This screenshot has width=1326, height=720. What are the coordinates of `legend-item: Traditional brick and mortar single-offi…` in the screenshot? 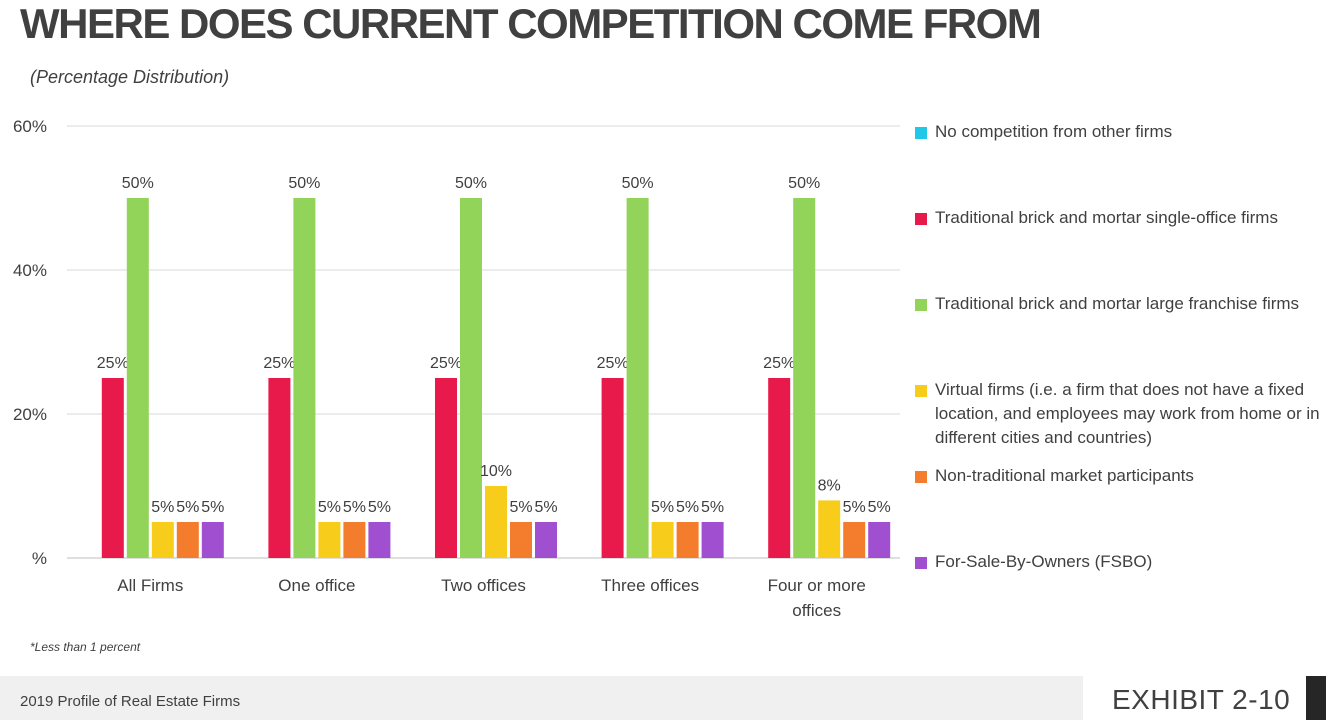 It's located at (1120, 218).